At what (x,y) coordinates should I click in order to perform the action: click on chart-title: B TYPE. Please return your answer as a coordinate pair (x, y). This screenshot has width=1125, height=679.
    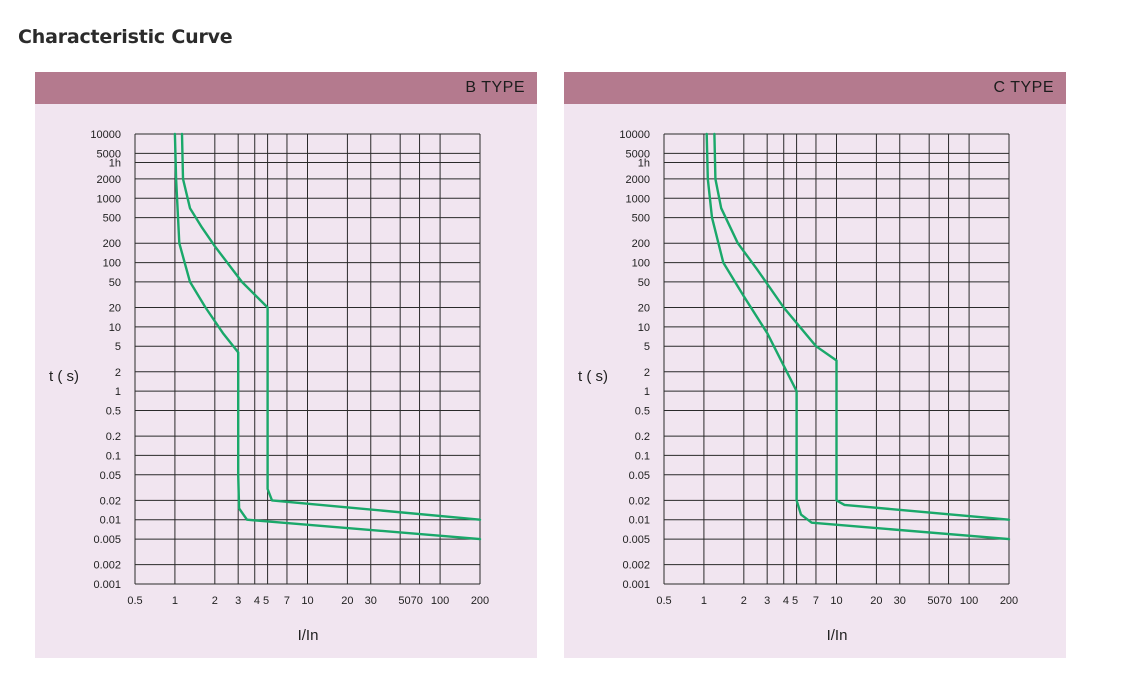
    Looking at the image, I should click on (495, 87).